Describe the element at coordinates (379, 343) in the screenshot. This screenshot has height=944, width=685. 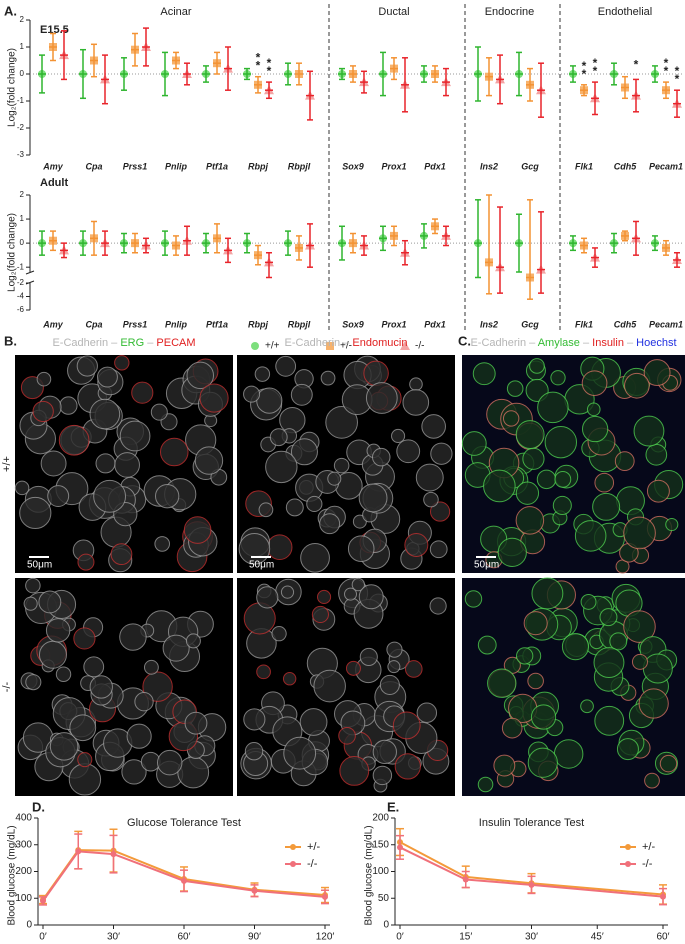
I see `stain-name: Endomucin` at that location.